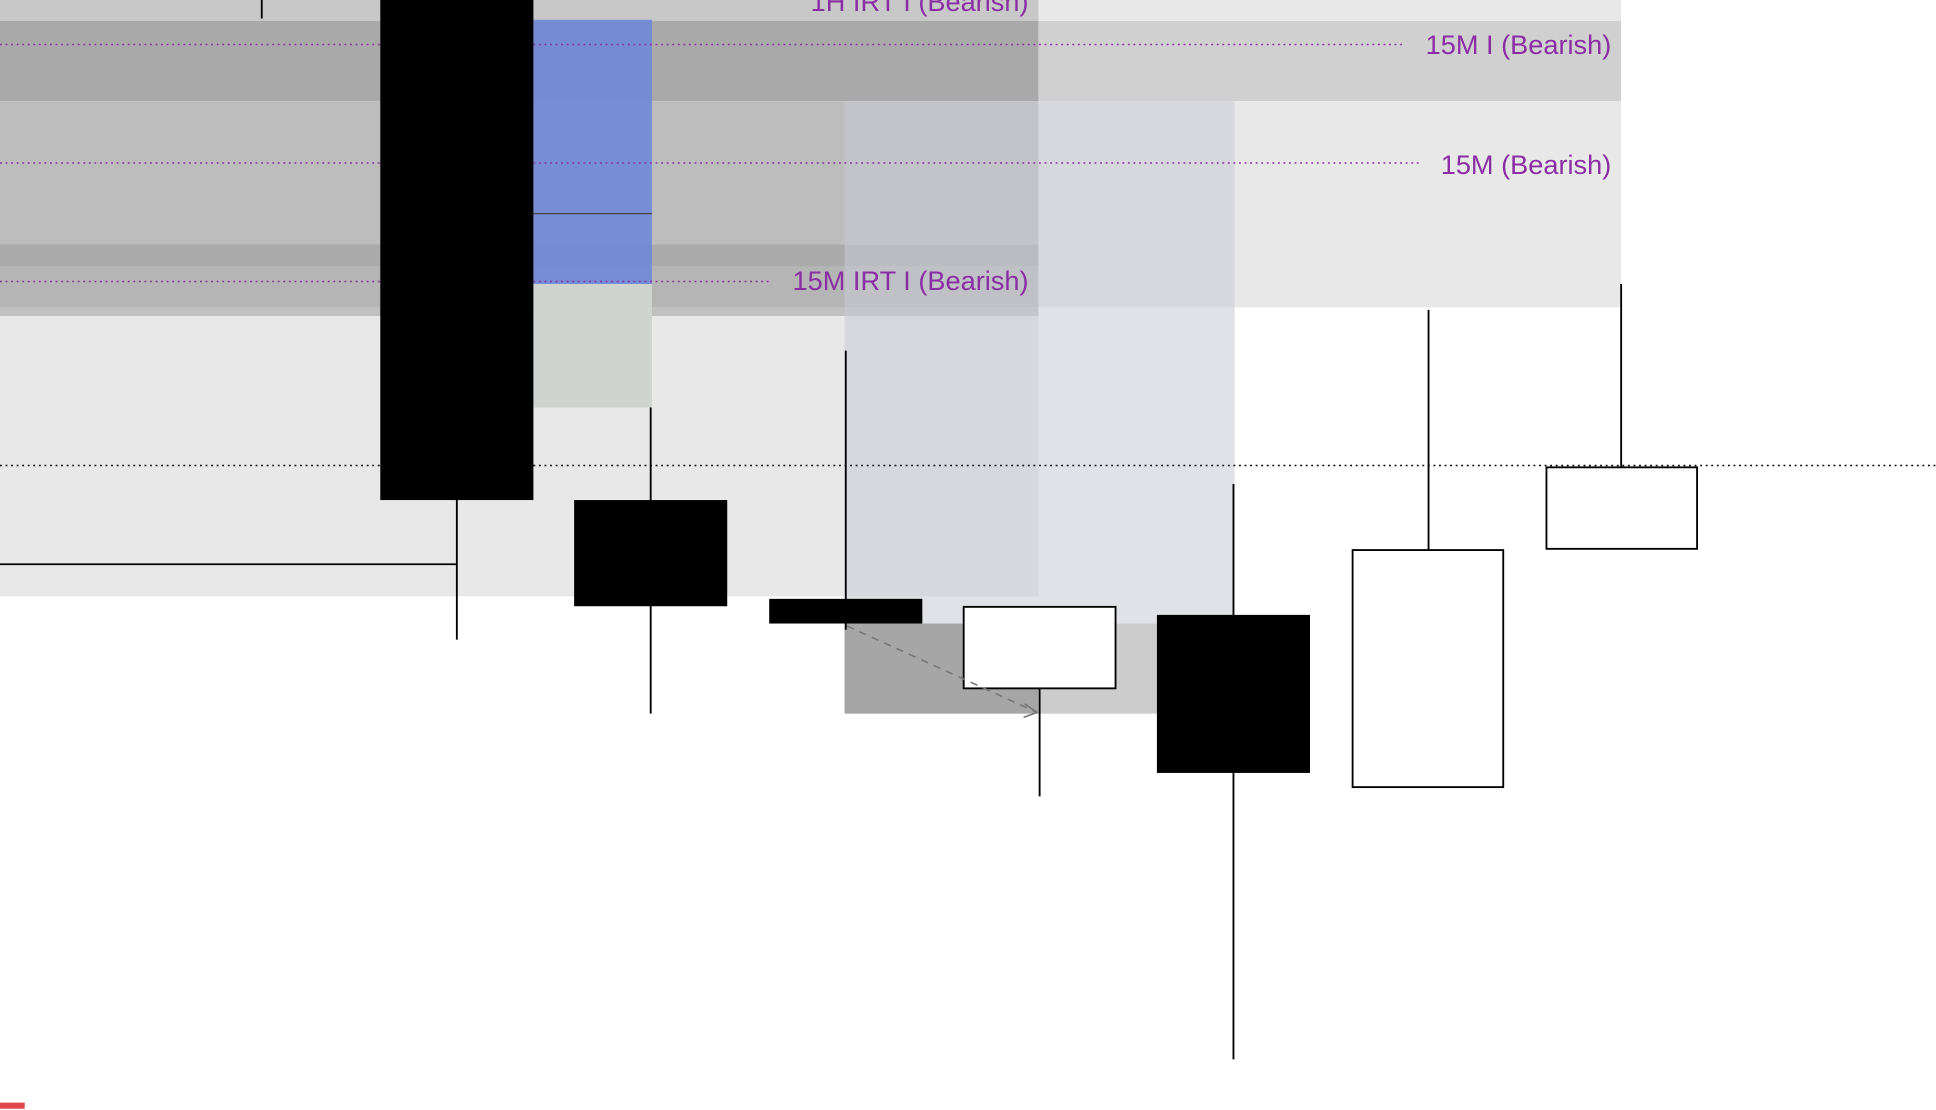 The width and height of the screenshot is (1936, 1110). I want to click on zone-blue, so click(592, 151).